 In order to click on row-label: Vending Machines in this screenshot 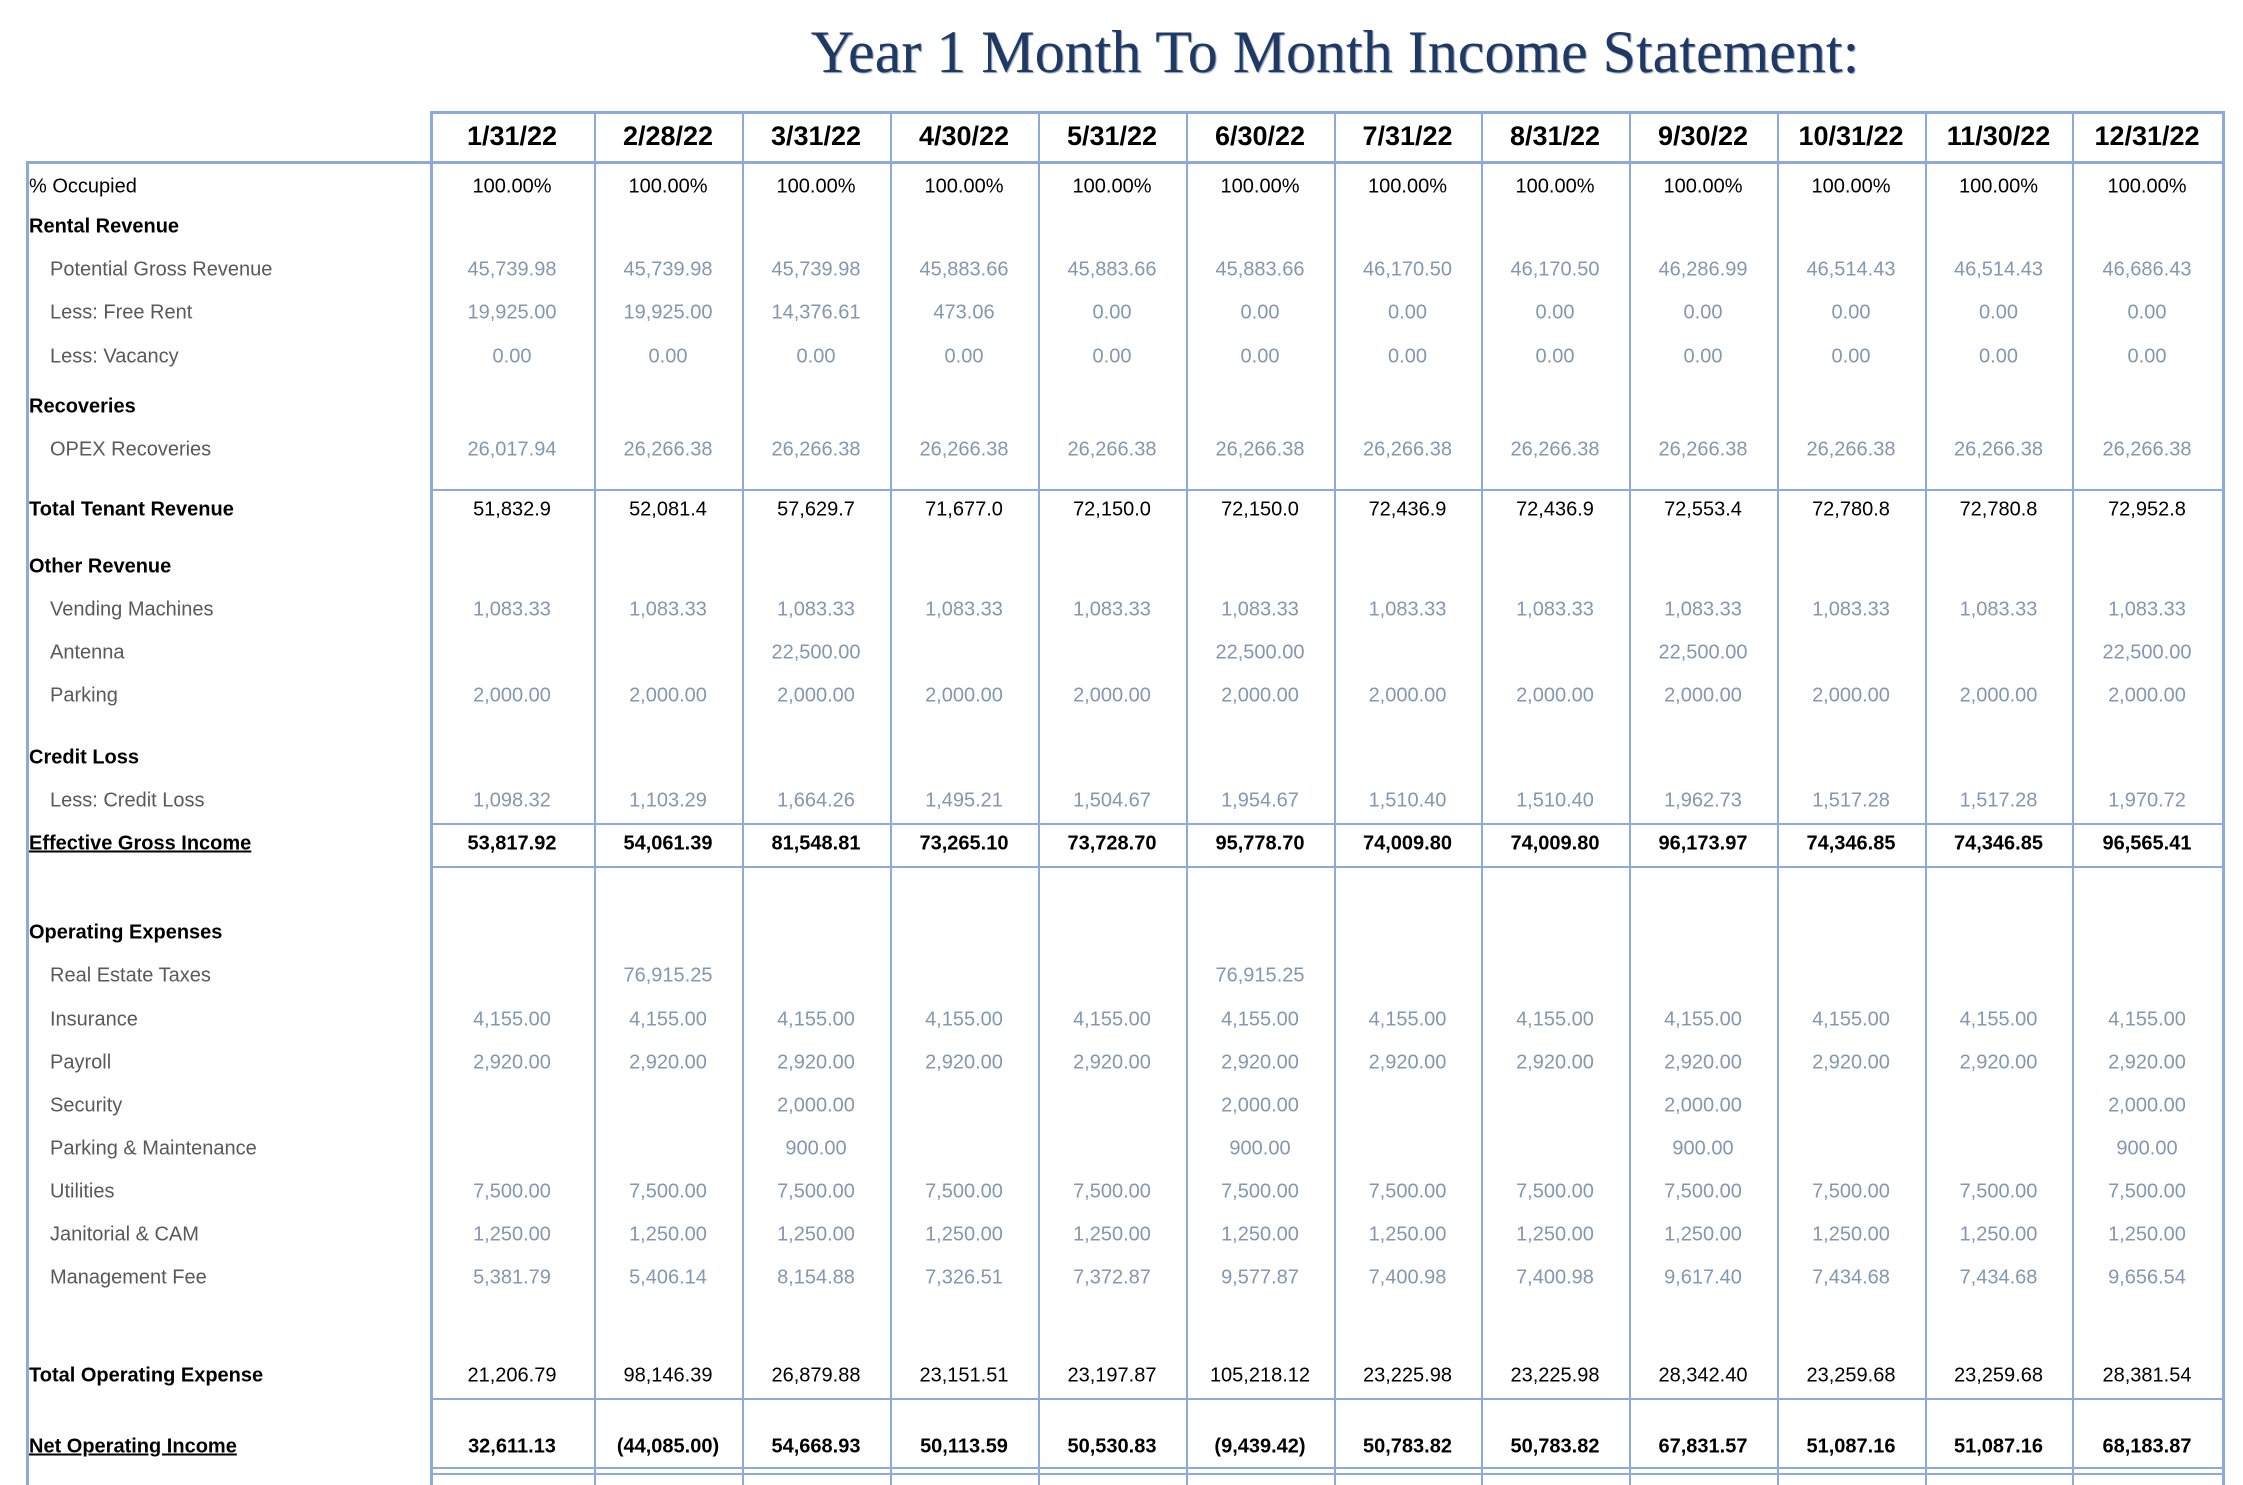, I will do `click(132, 609)`.